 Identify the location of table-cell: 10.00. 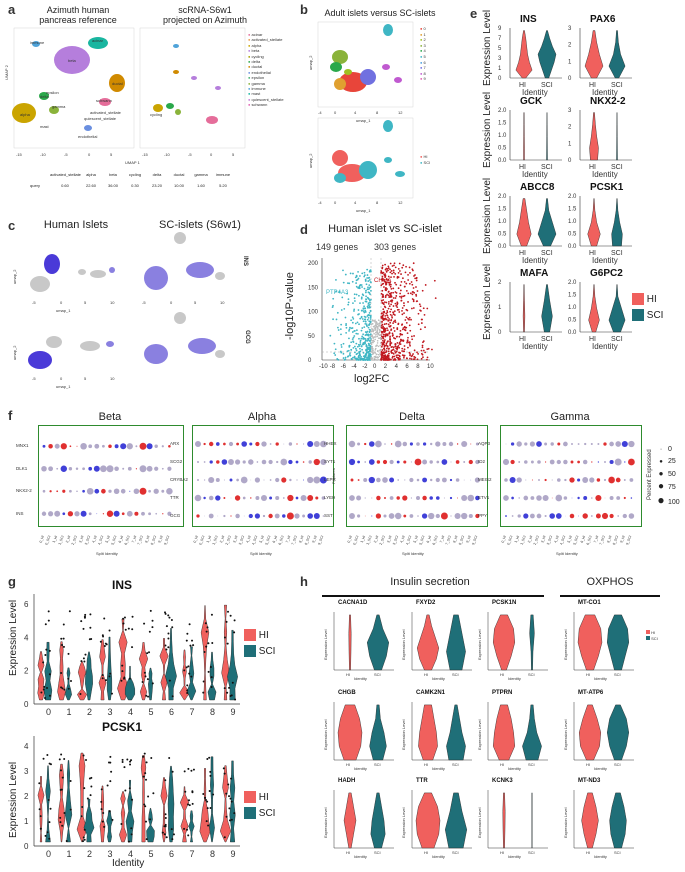
(178, 185).